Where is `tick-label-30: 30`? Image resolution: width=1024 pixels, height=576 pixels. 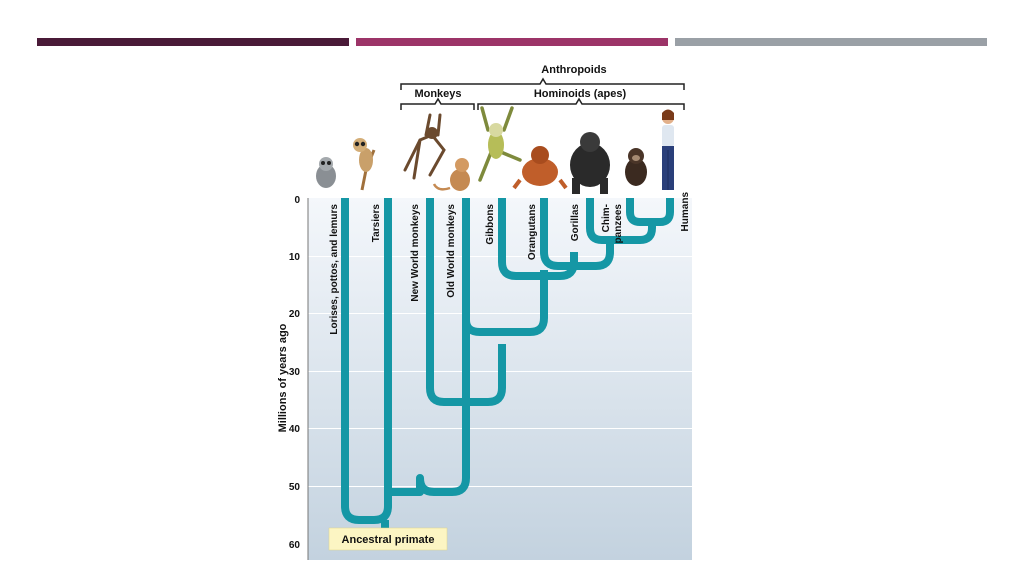 tick-label-30: 30 is located at coordinates (295, 372).